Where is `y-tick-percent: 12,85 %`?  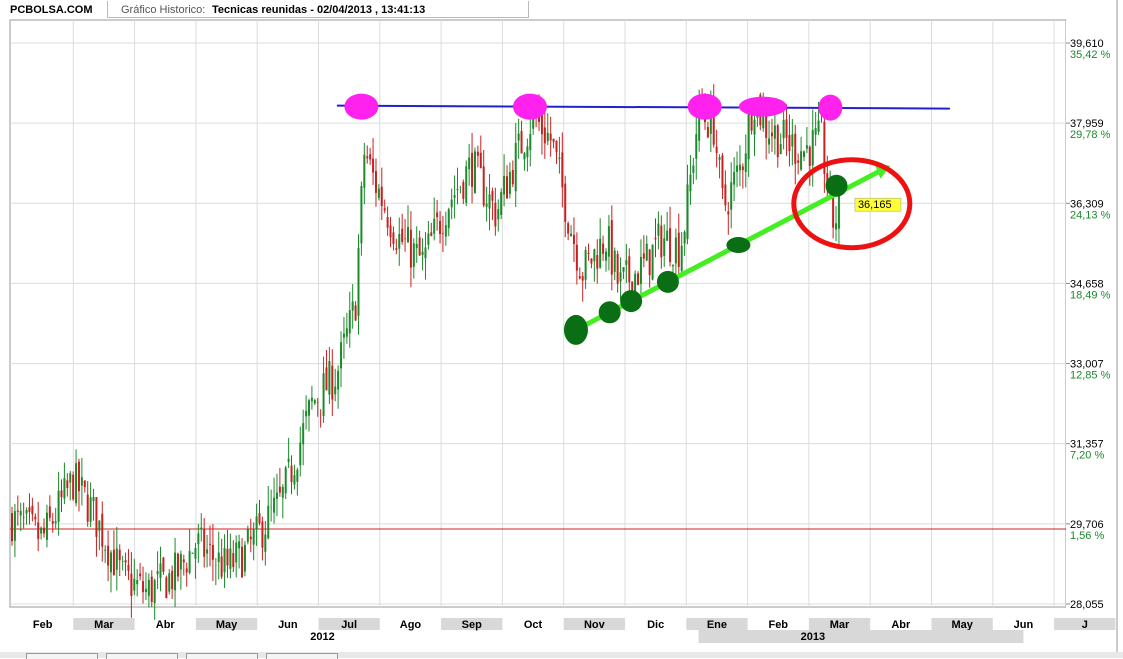 y-tick-percent: 12,85 % is located at coordinates (1090, 376).